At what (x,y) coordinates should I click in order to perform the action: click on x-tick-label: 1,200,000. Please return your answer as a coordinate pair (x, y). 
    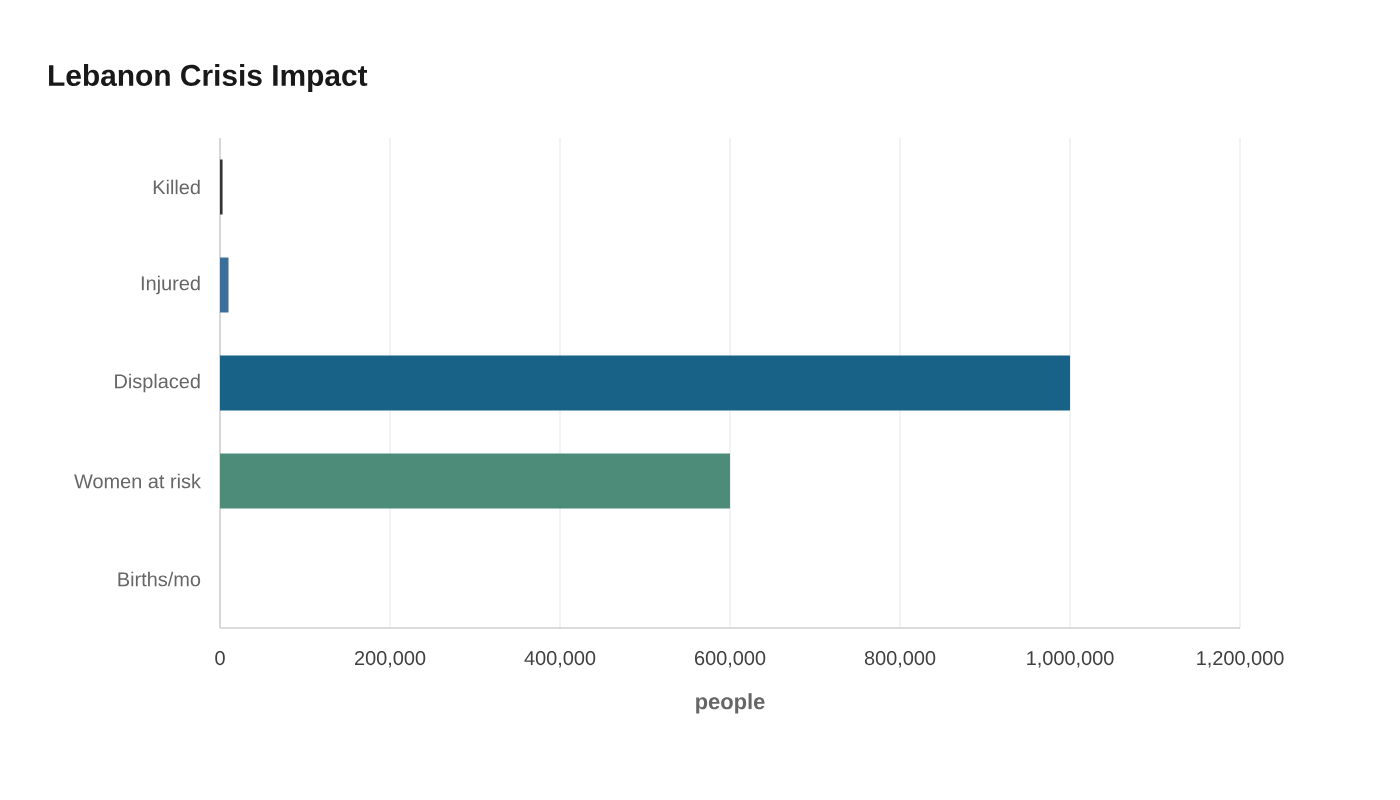
    Looking at the image, I should click on (1240, 659).